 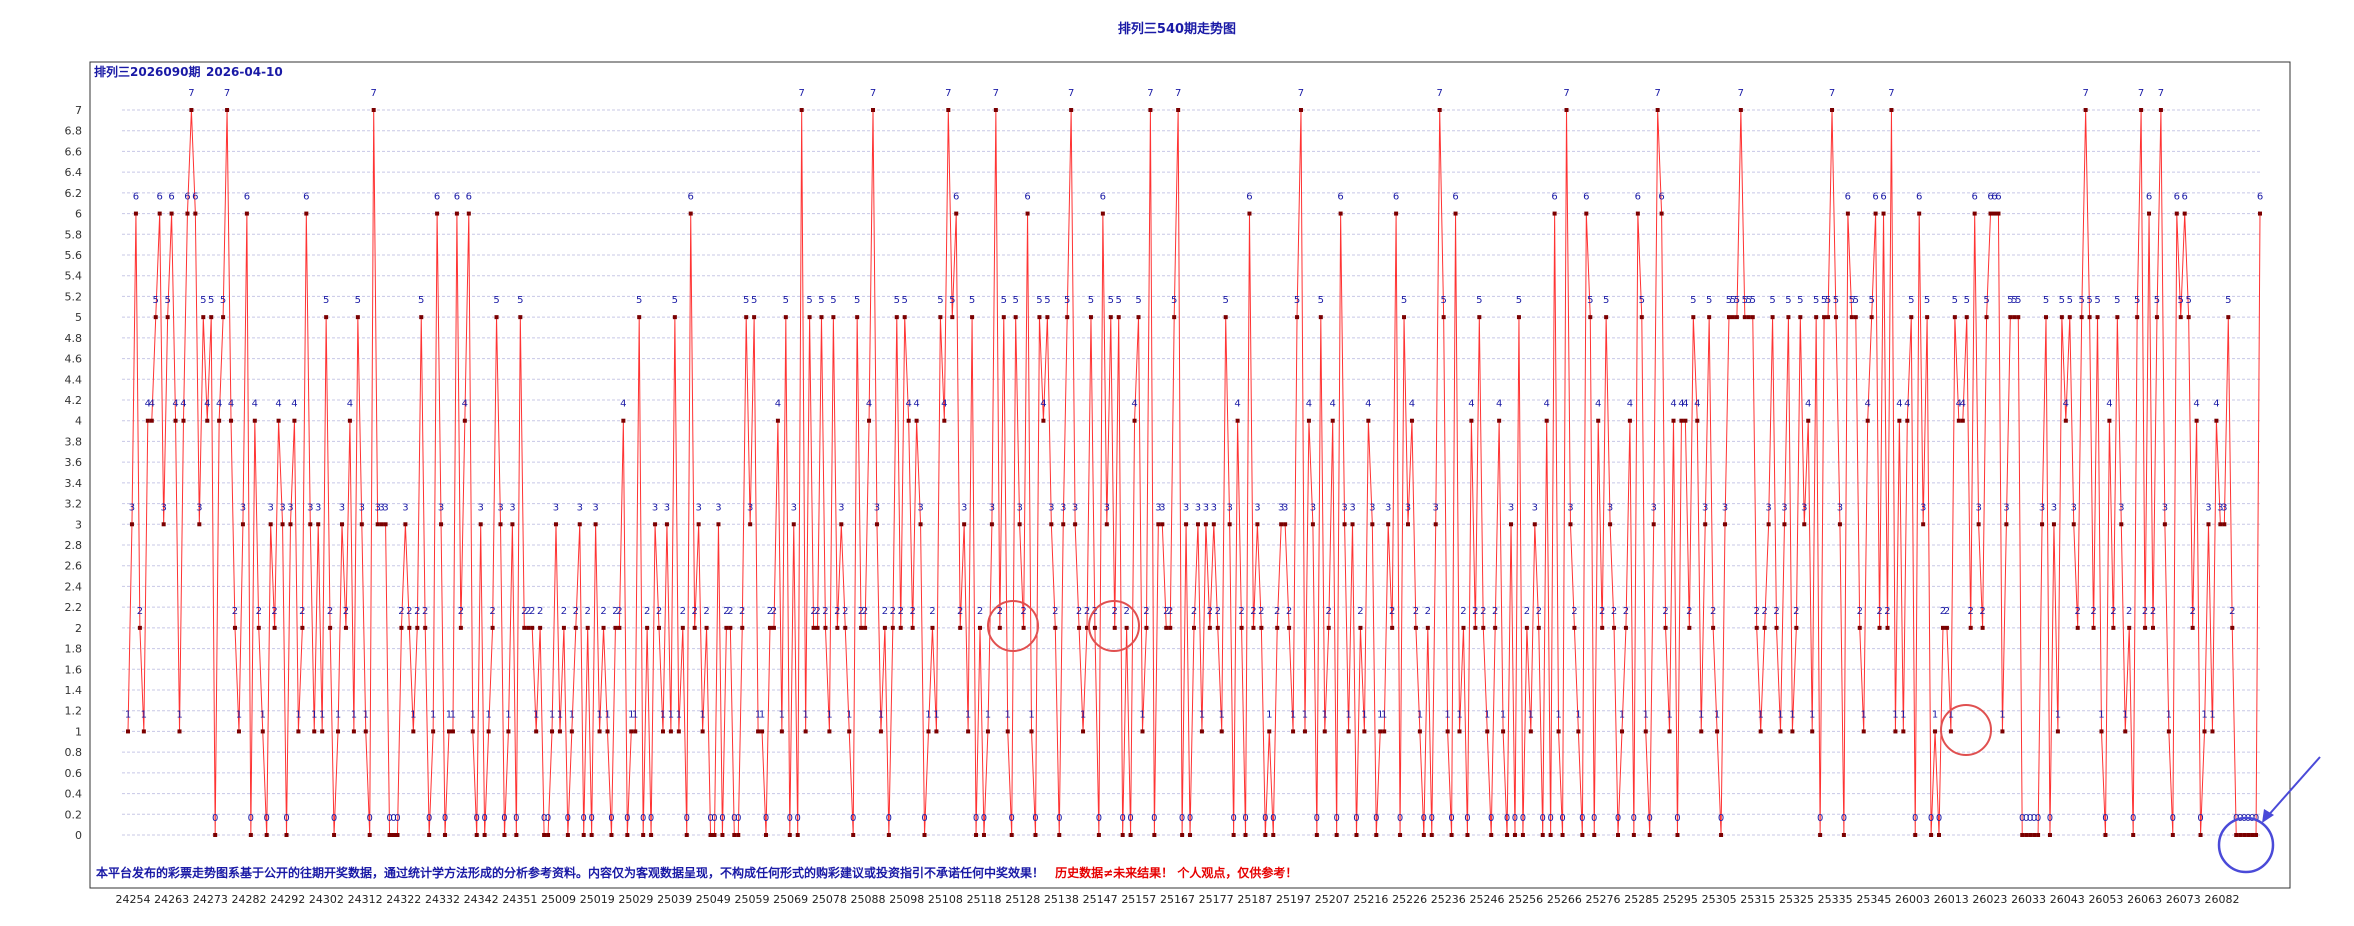 What do you see at coordinates (1525, 899) in the screenshot?
I see `x-tick-label: 25256` at bounding box center [1525, 899].